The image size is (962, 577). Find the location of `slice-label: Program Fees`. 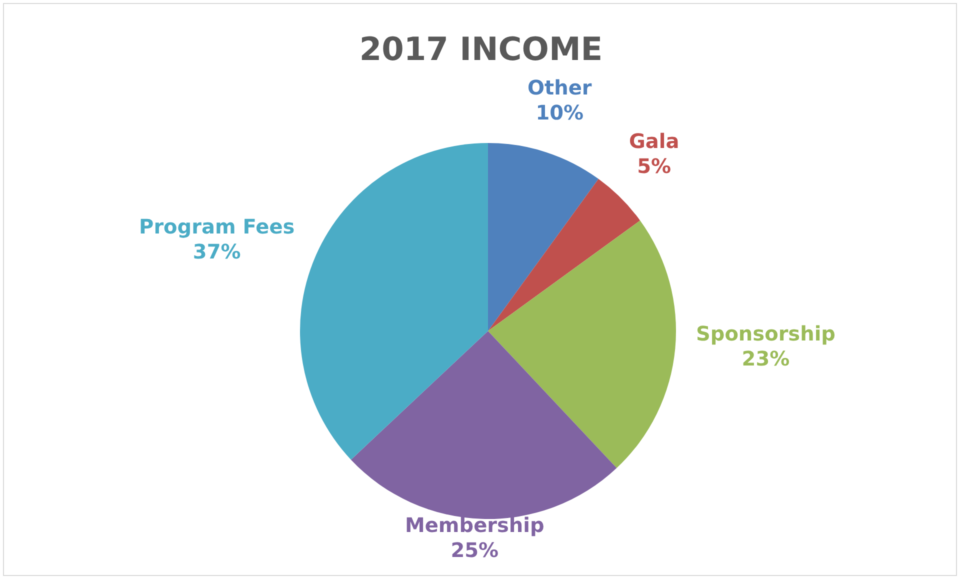

slice-label: Program Fees is located at coordinates (217, 226).